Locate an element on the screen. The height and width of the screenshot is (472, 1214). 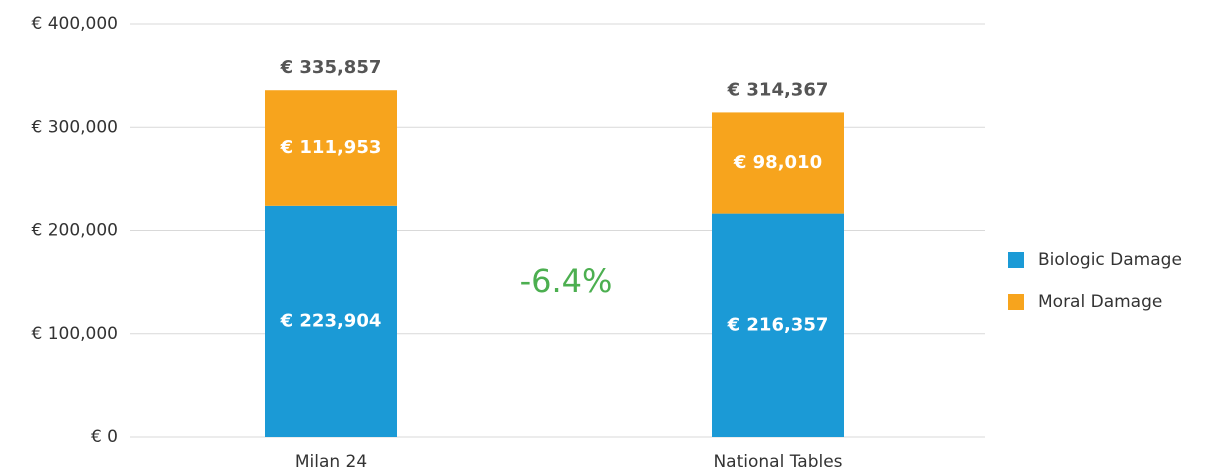
value-label: € 111,953 is located at coordinates (331, 147).